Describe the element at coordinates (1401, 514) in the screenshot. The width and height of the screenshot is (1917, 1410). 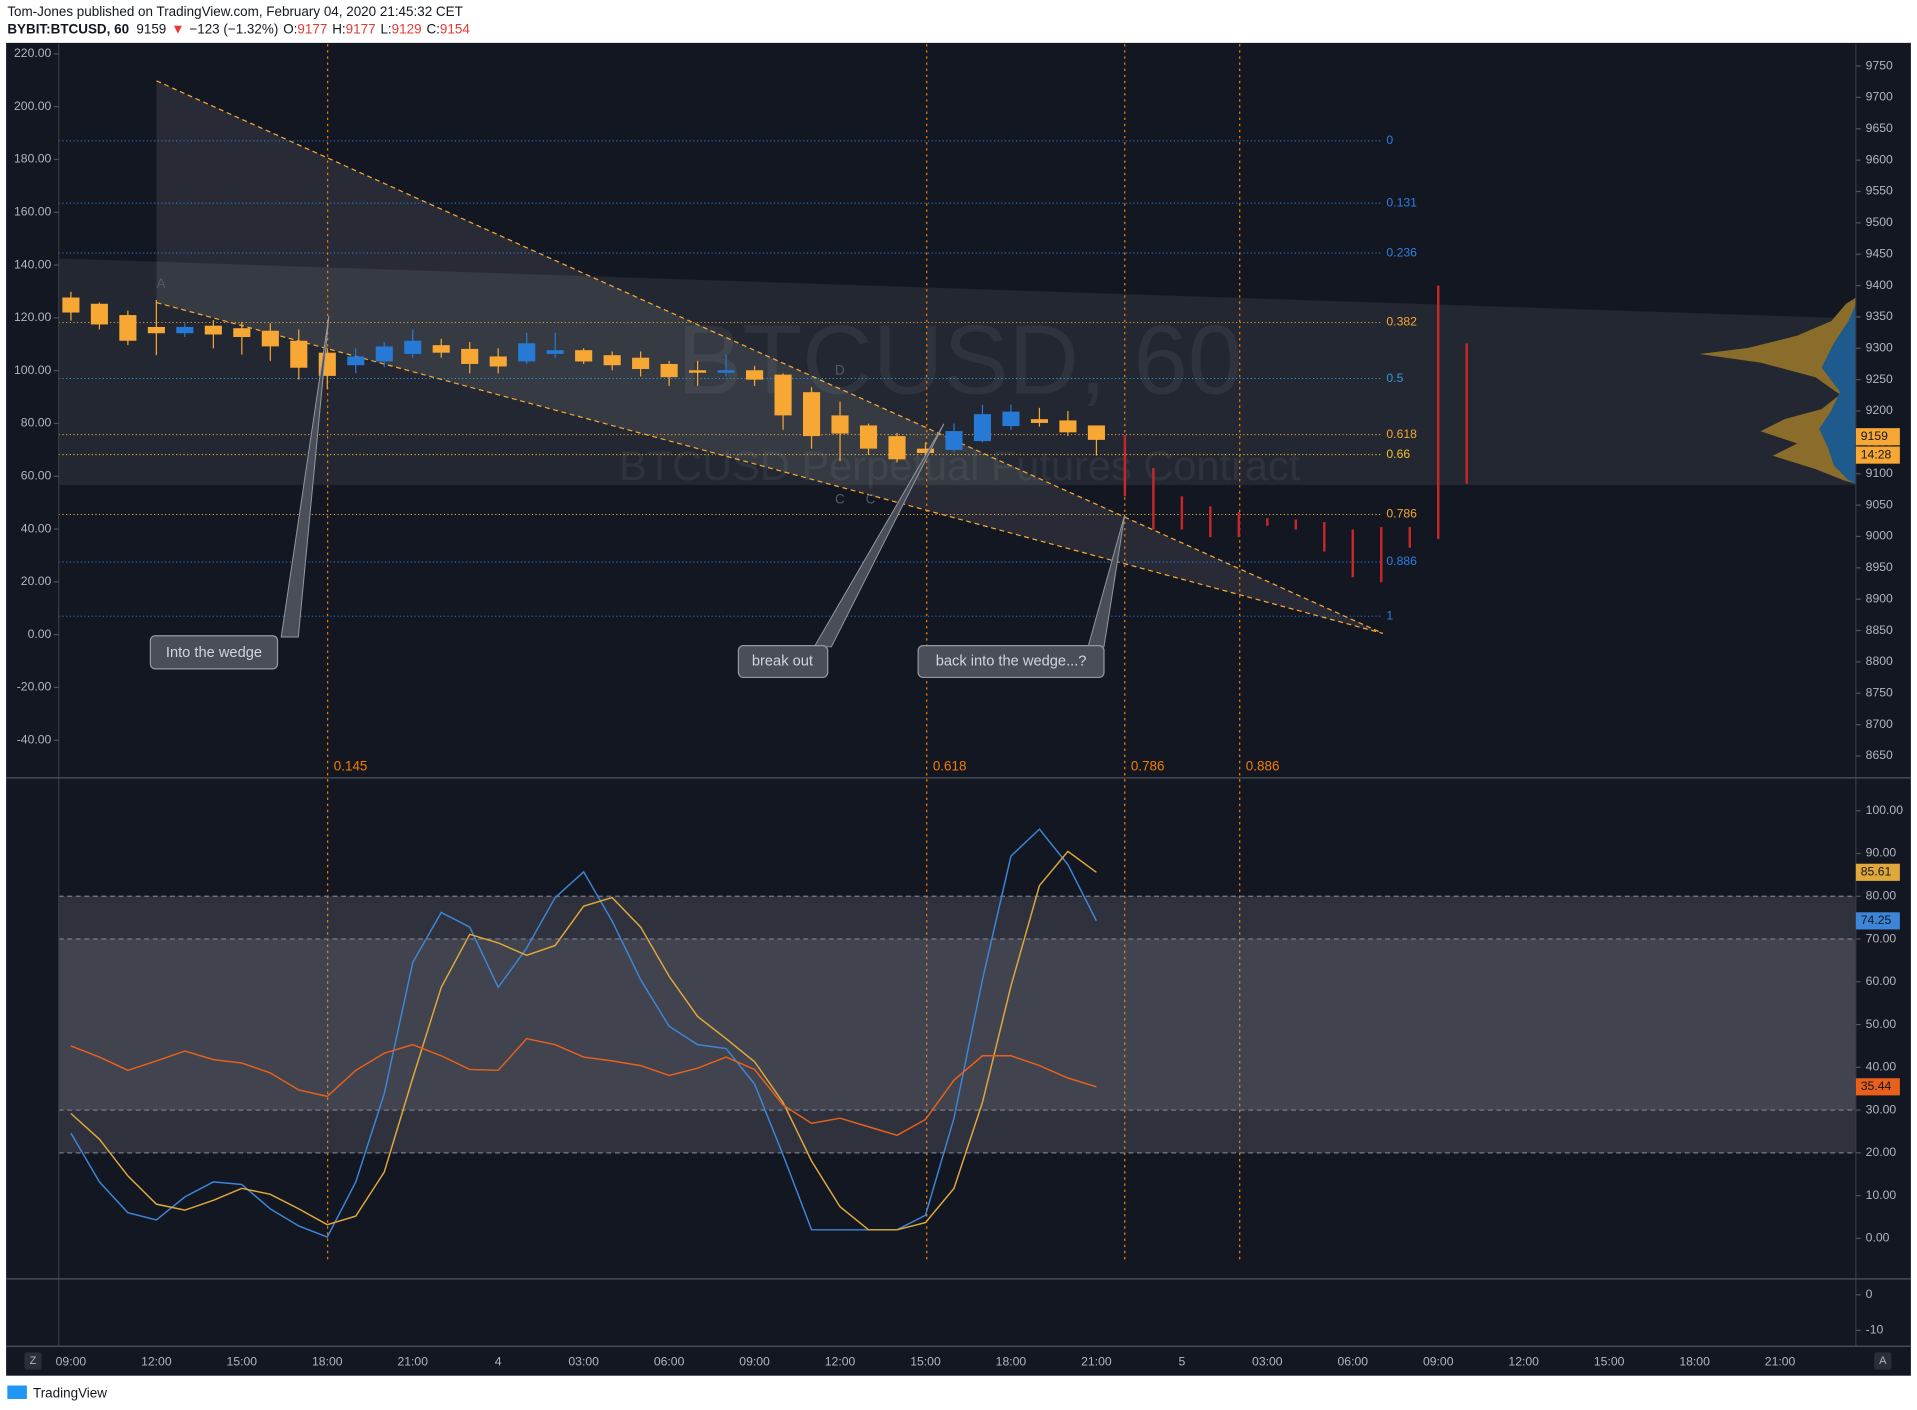
I see `fib-label: 0.786` at that location.